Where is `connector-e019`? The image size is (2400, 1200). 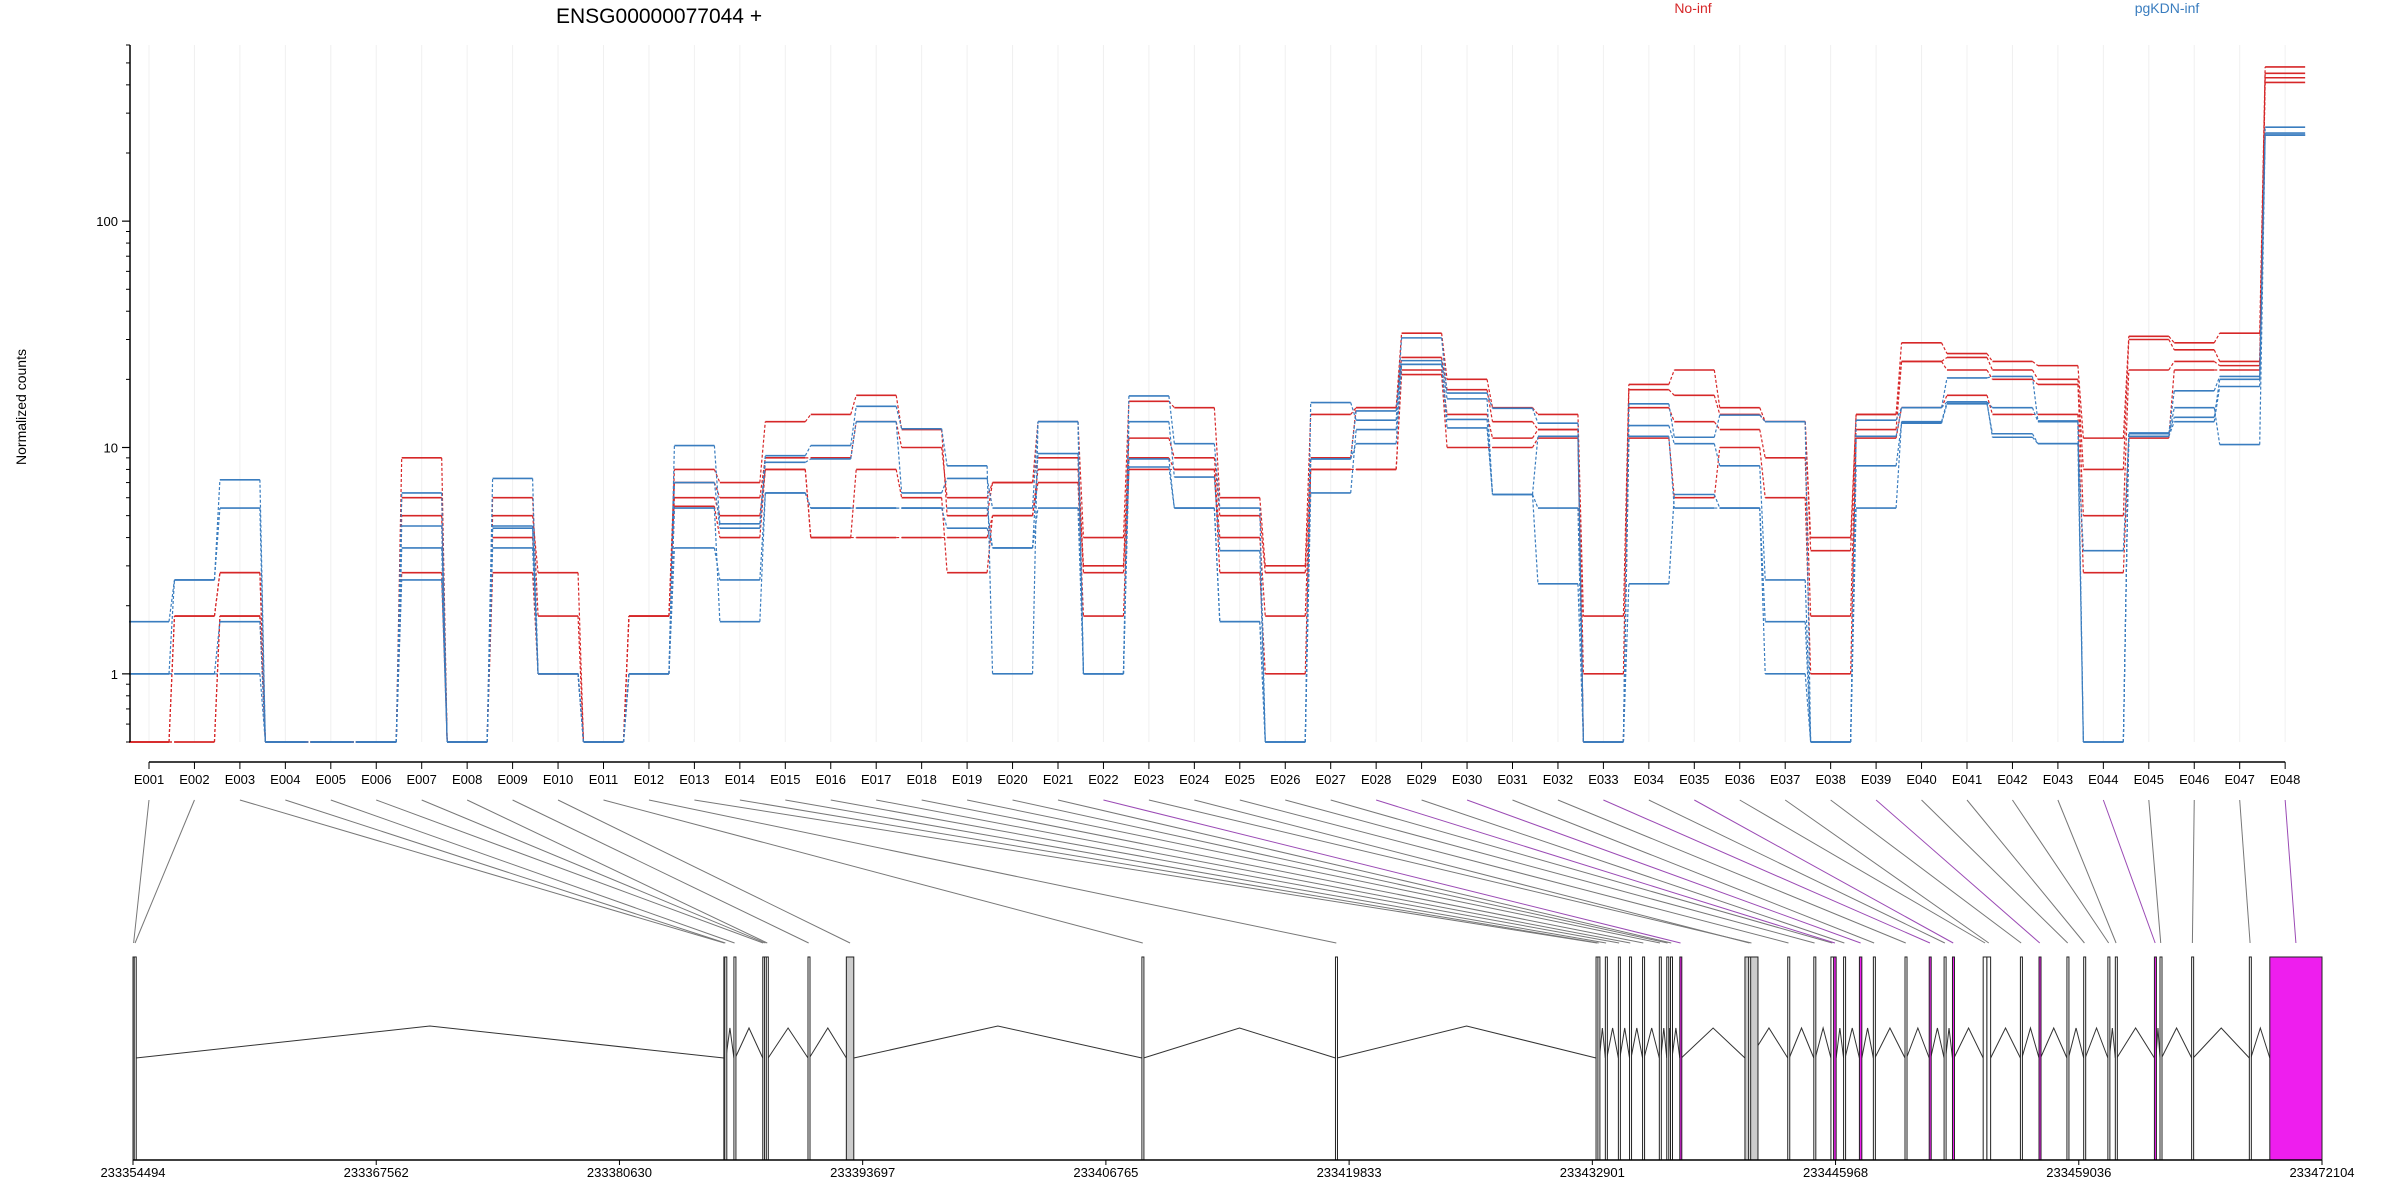 connector-e019 is located at coordinates (1313, 871).